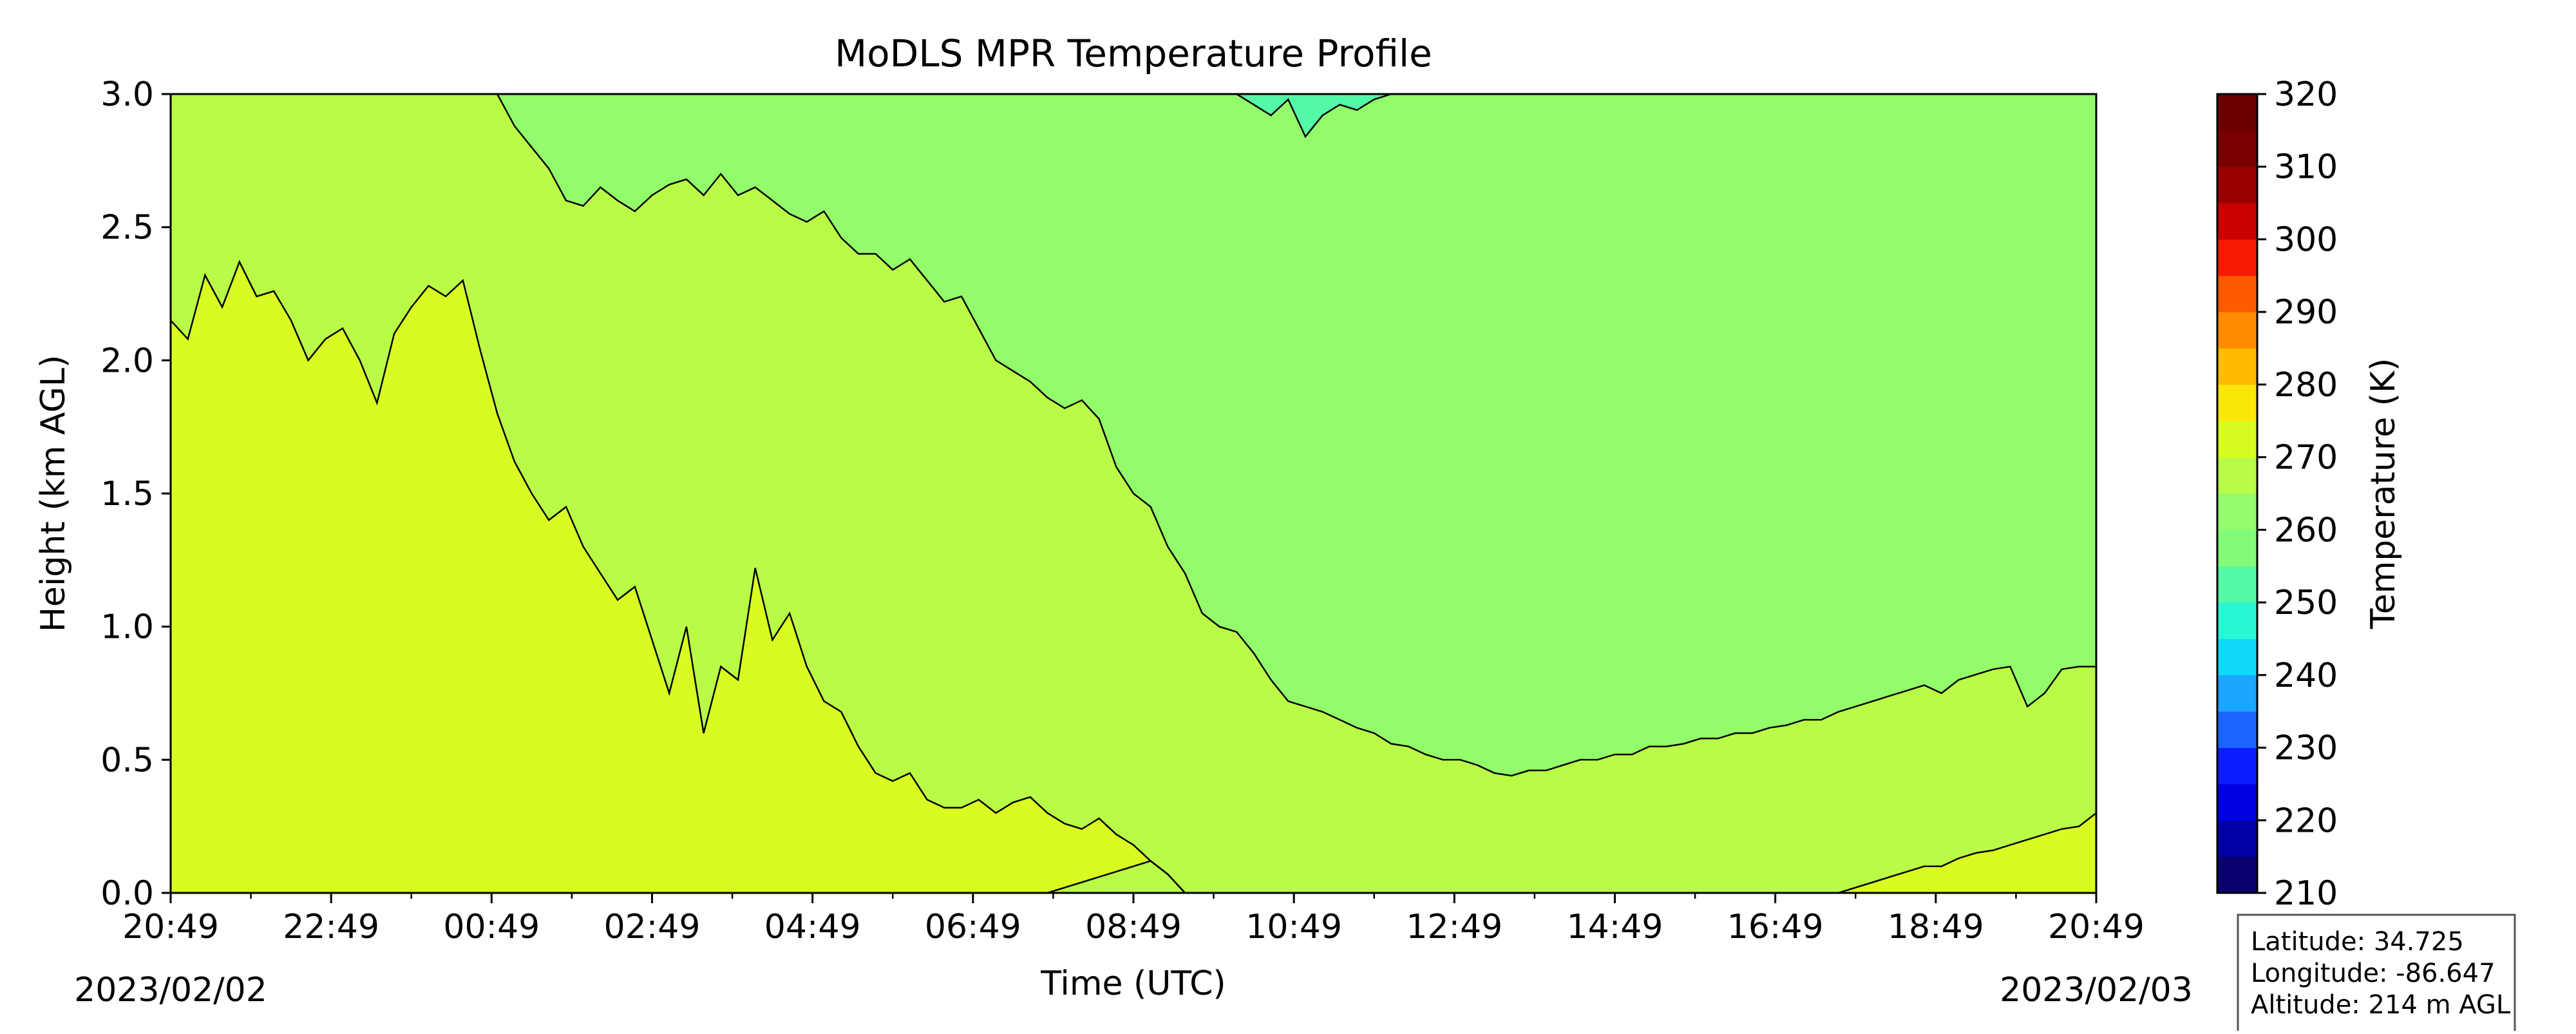  Describe the element at coordinates (2306, 893) in the screenshot. I see `colorbar-tick-label: 210` at that location.